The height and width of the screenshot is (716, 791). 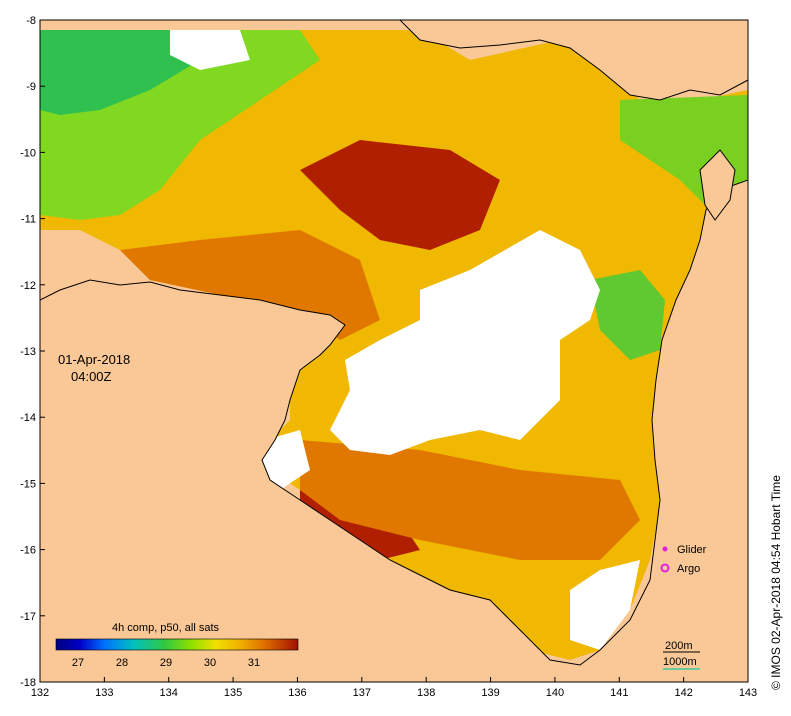 I want to click on colorbar-tick-label: 29, so click(x=166, y=663).